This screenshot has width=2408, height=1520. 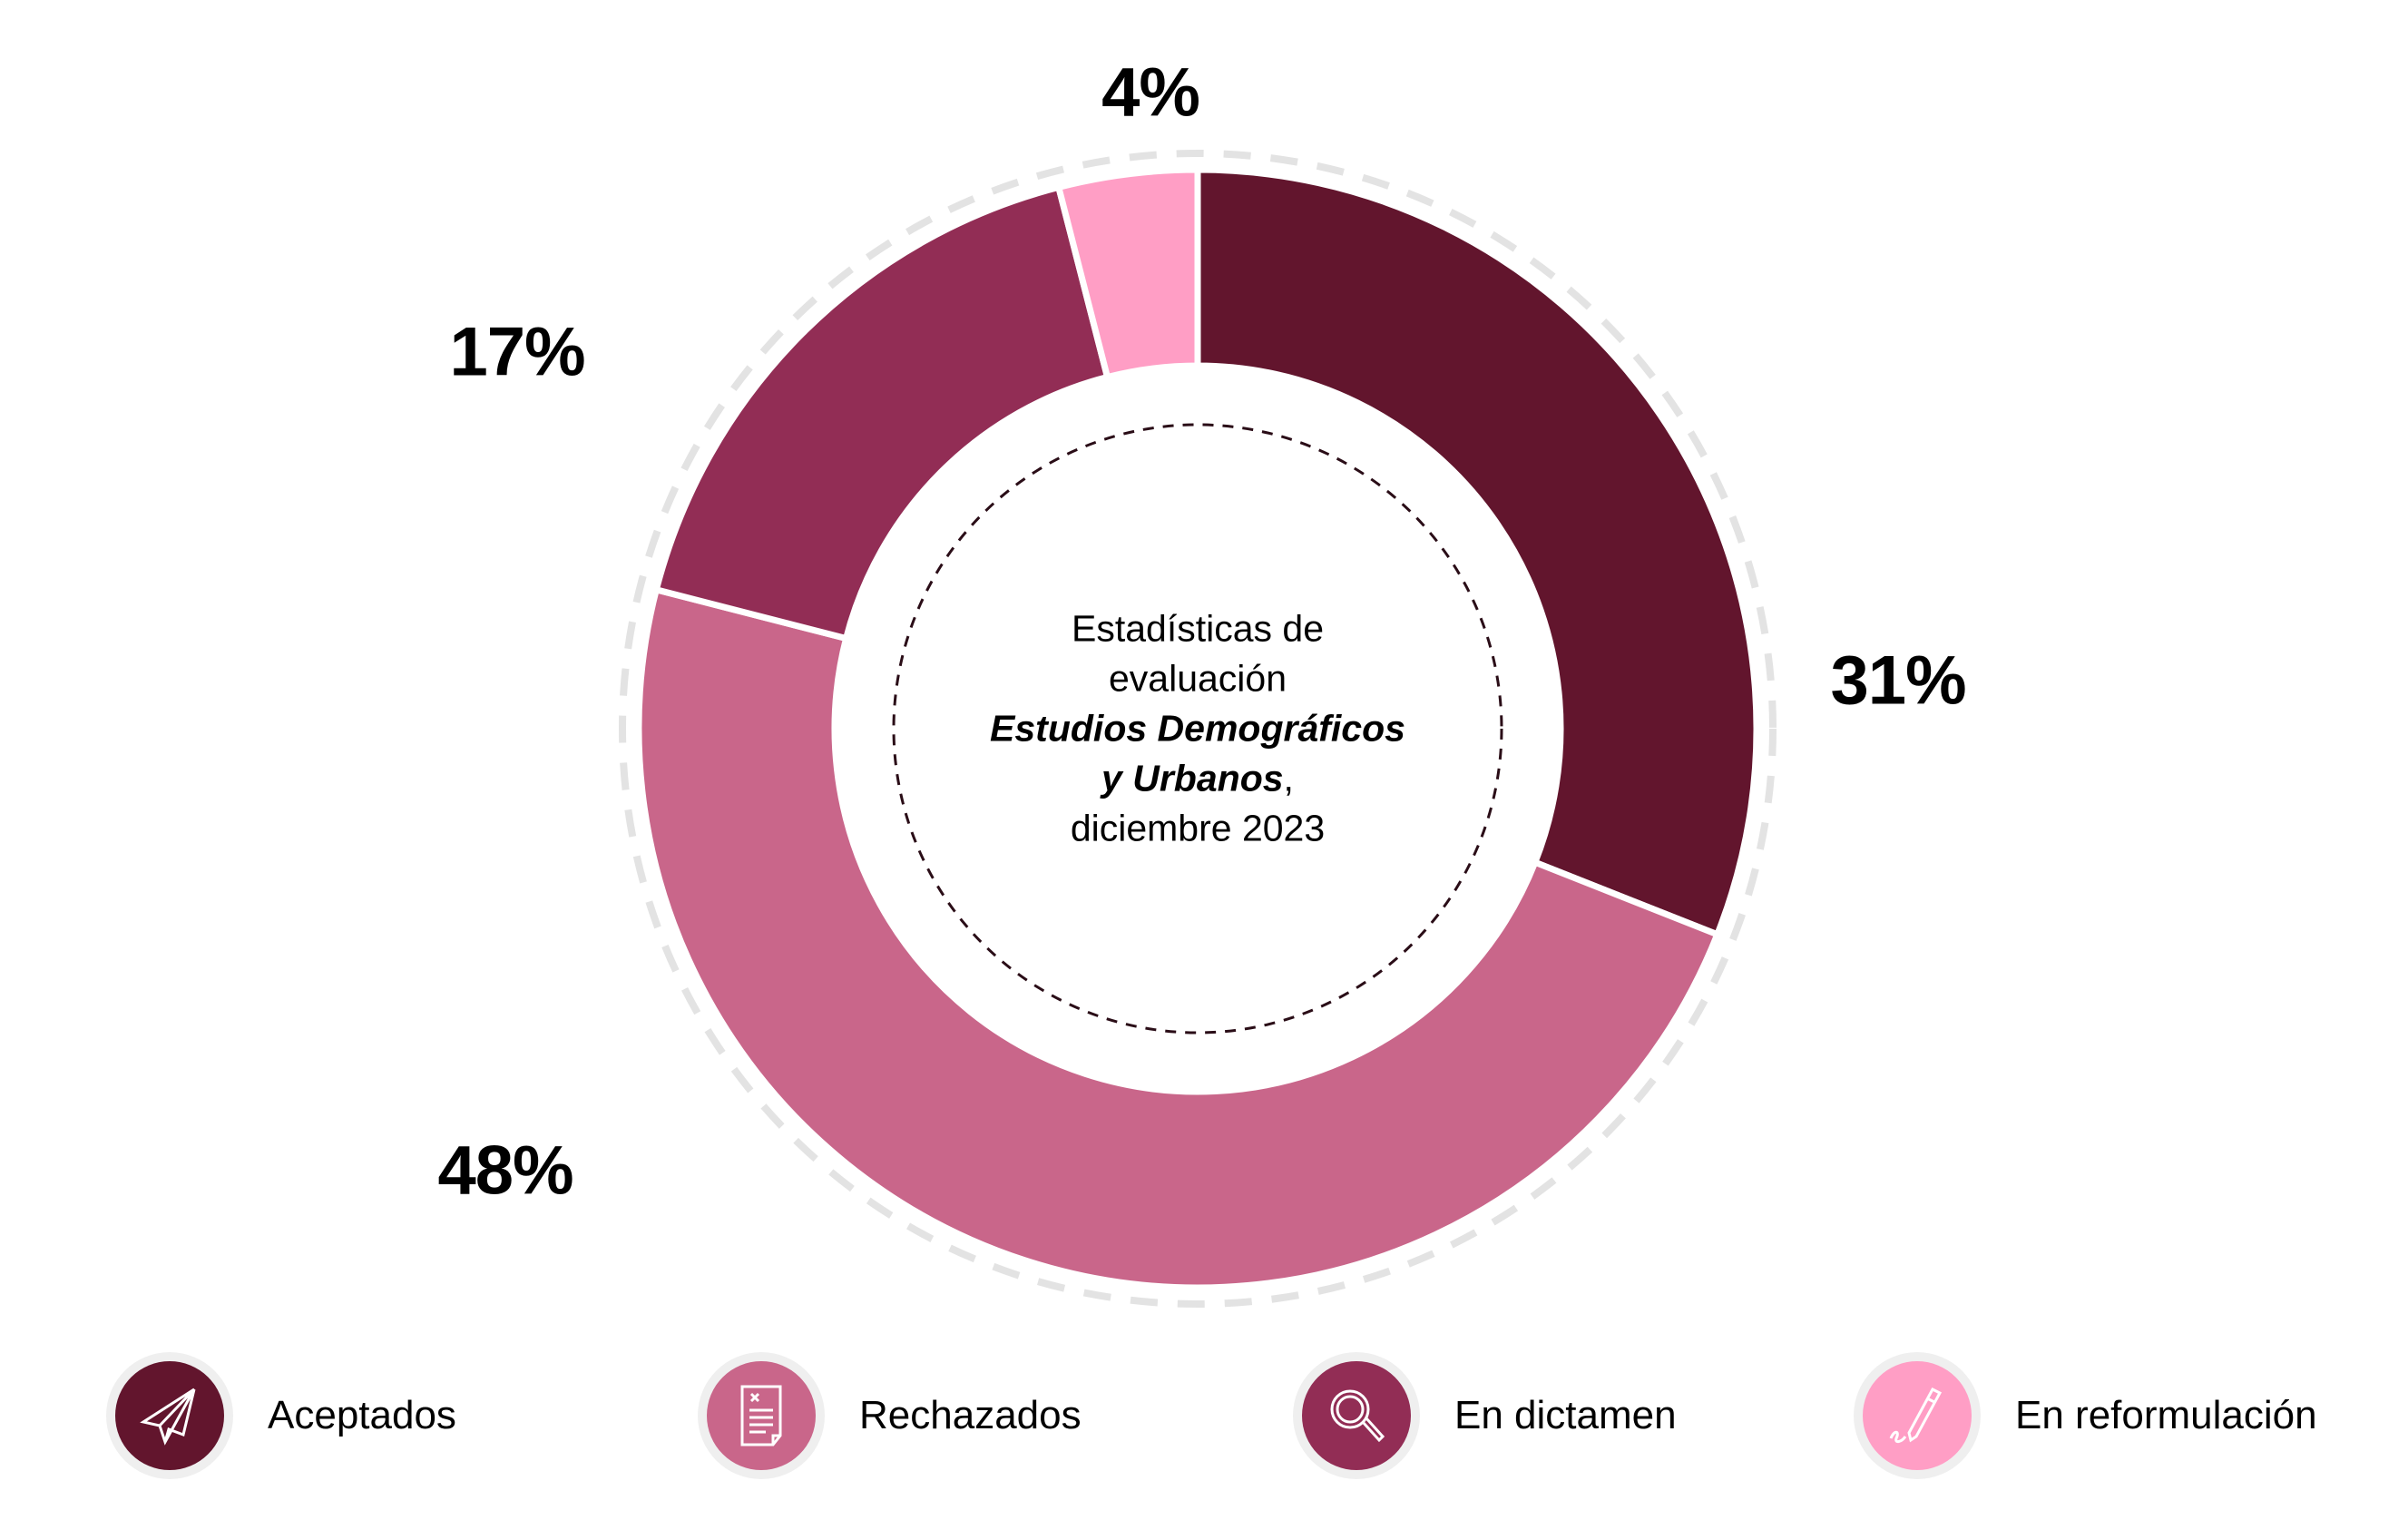 I want to click on legend-item-aceptados: Aceptados, so click(x=281, y=1415).